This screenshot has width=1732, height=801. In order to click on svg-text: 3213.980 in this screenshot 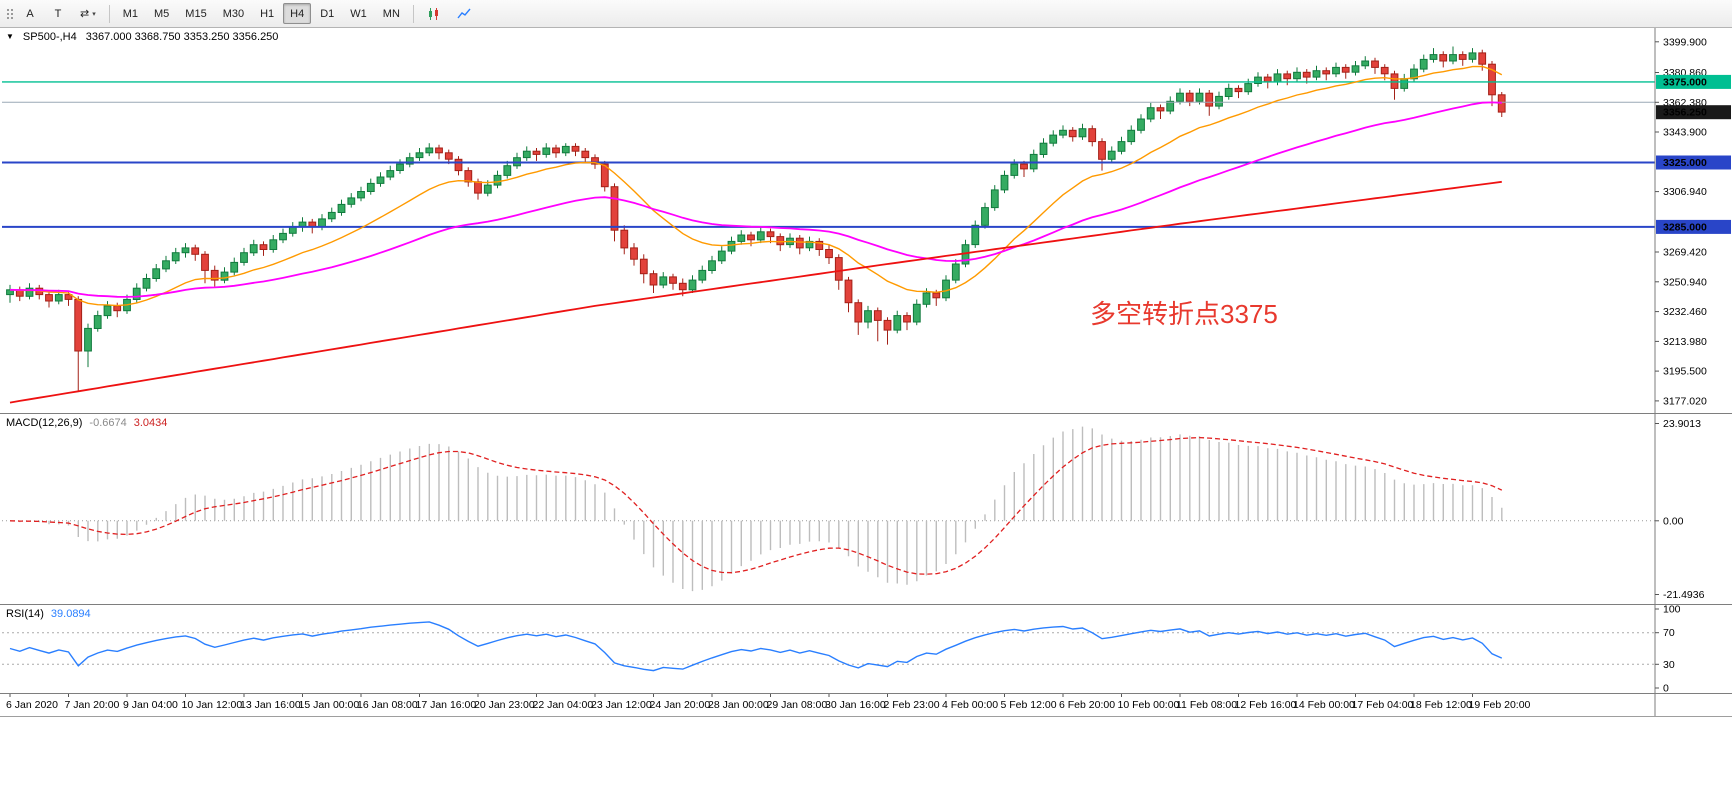, I will do `click(1685, 342)`.